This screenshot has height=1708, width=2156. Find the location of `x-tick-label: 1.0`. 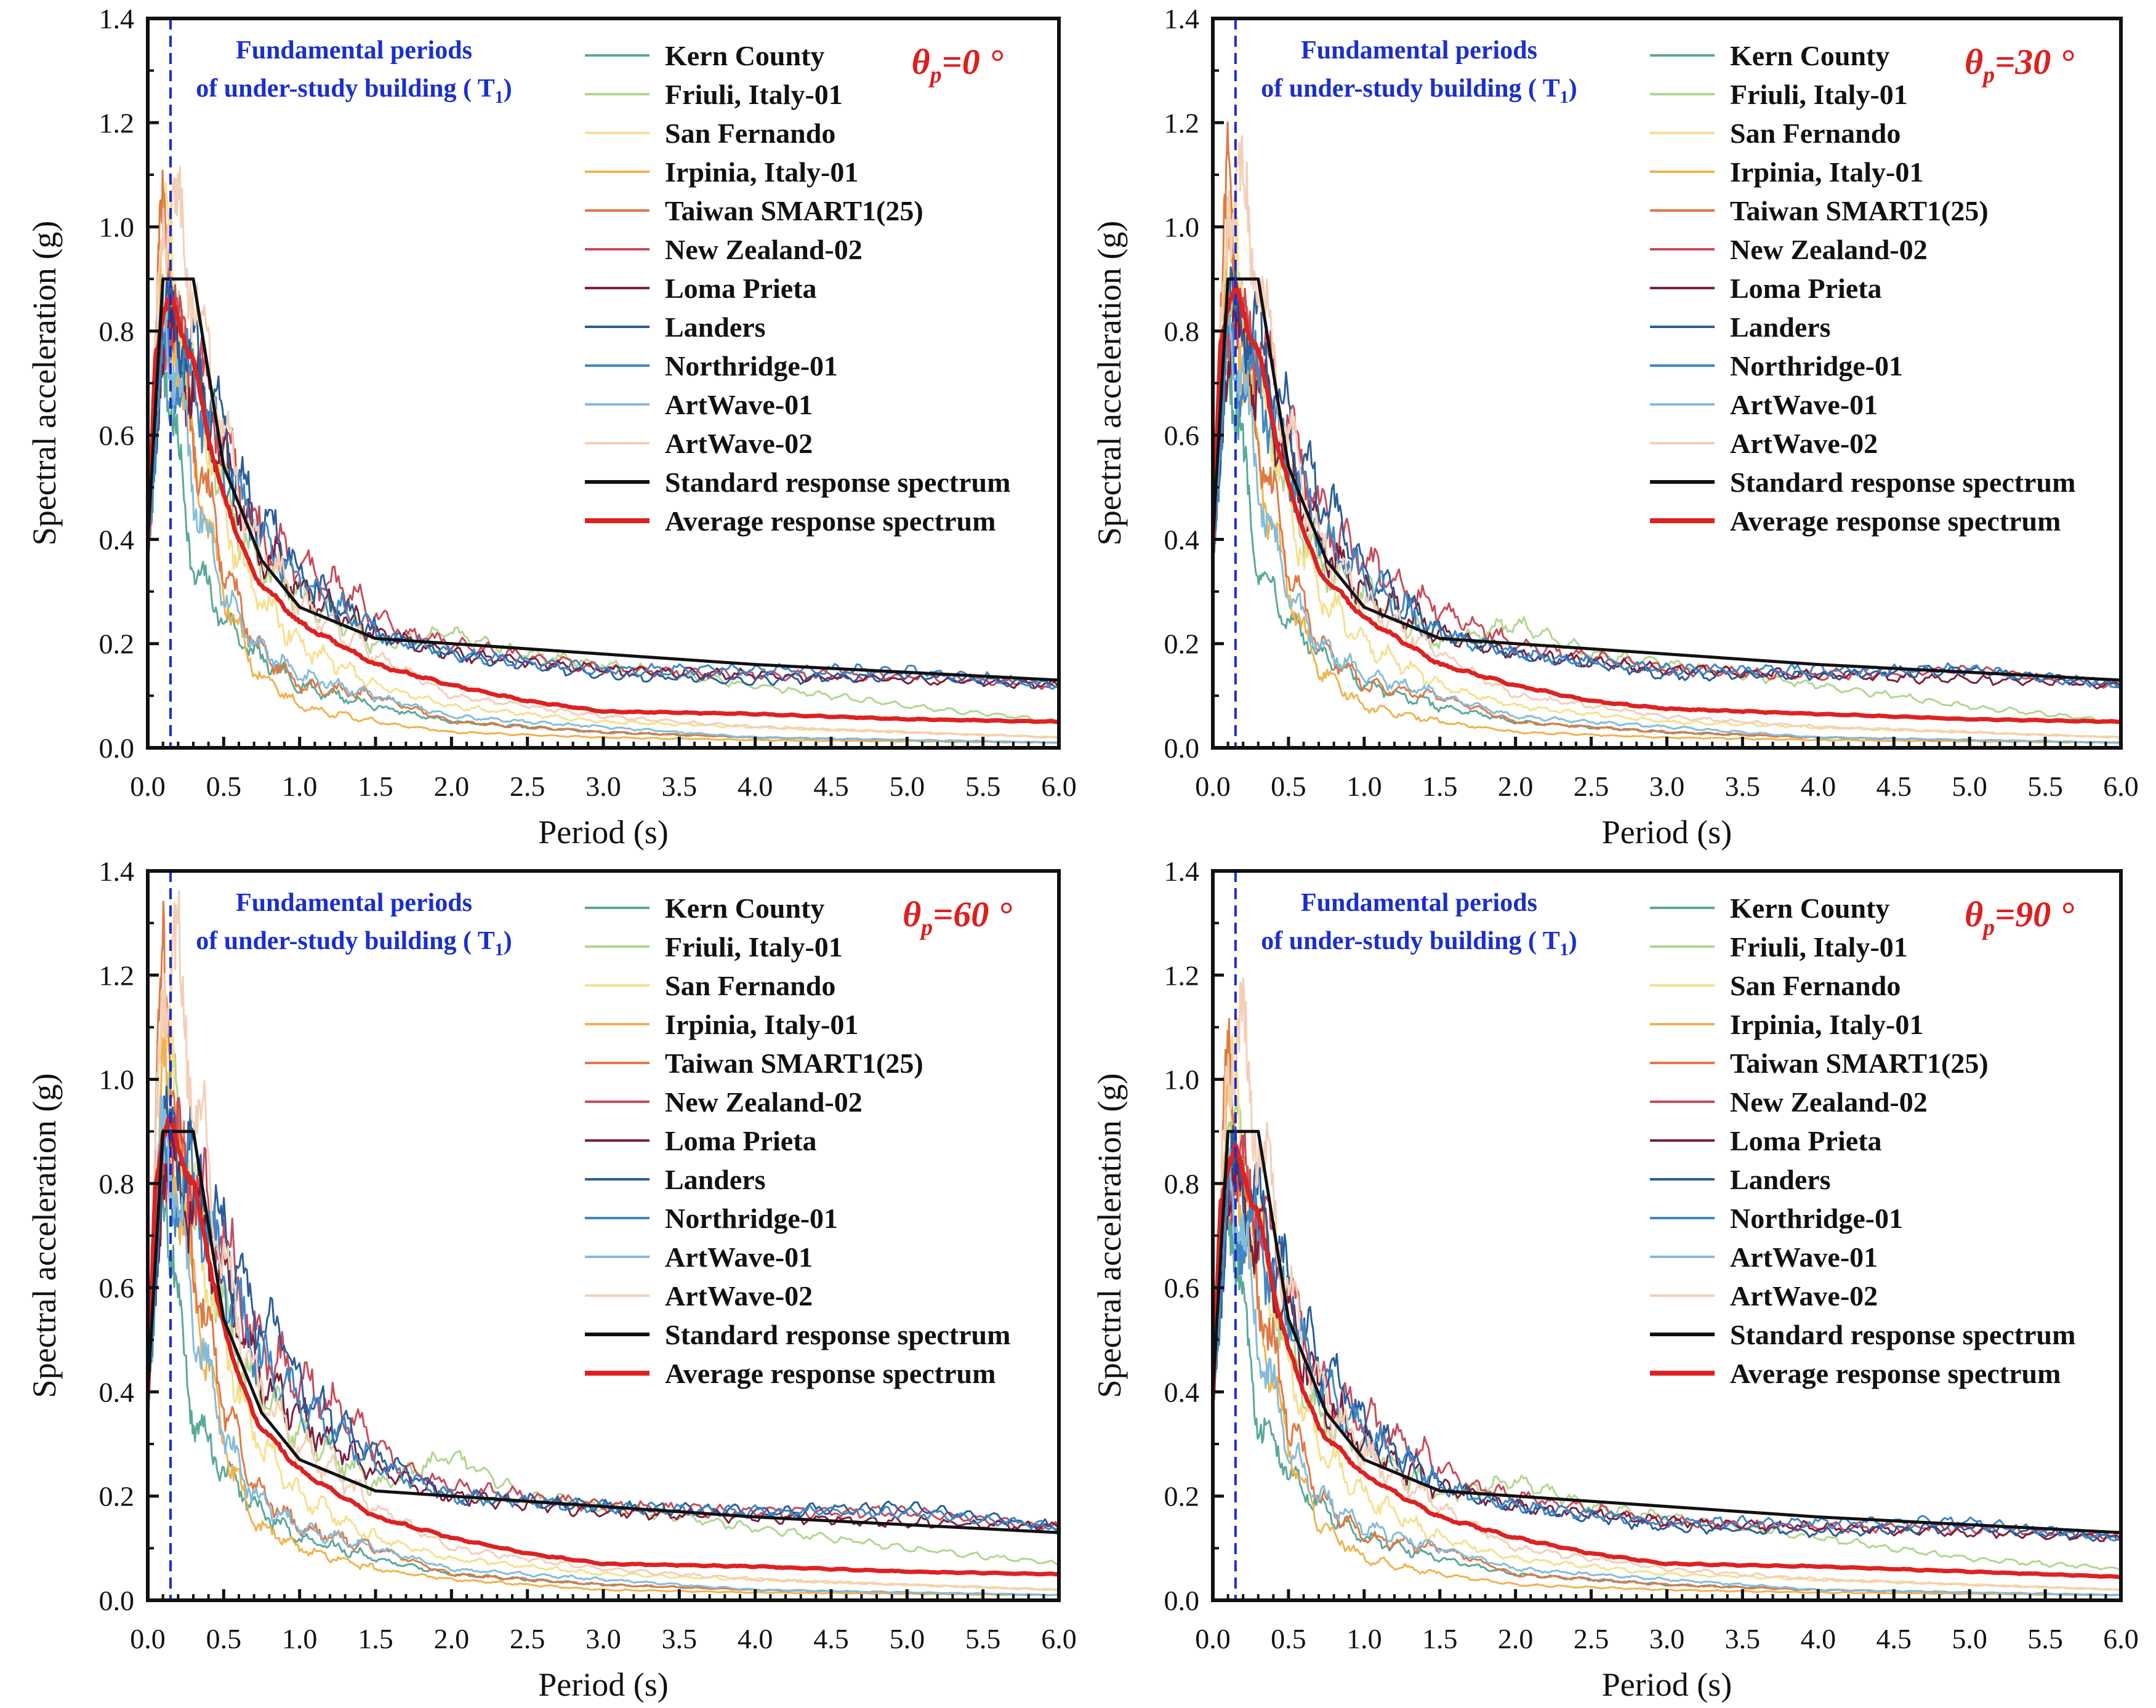

x-tick-label: 1.0 is located at coordinates (1364, 787).